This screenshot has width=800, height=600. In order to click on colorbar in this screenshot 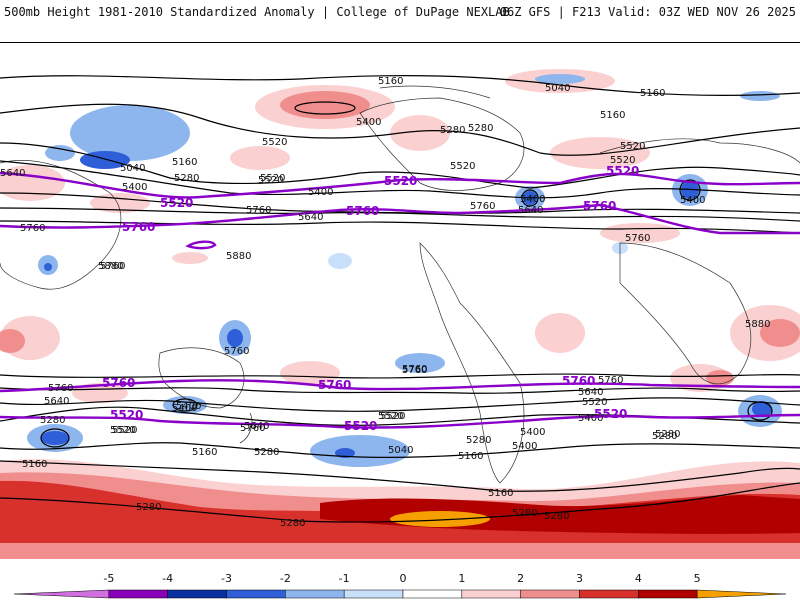, I will do `click(400, 594)`.